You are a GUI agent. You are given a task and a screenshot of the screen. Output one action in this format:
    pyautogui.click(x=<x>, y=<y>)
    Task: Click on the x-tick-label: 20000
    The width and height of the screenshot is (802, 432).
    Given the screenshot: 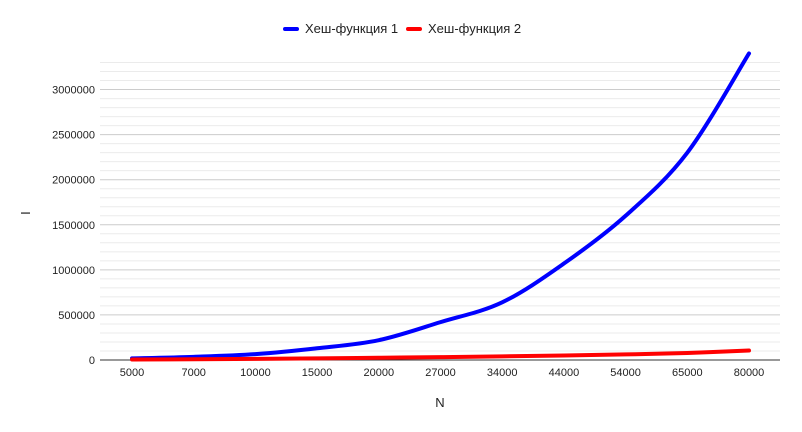 What is the action you would take?
    pyautogui.click(x=379, y=373)
    